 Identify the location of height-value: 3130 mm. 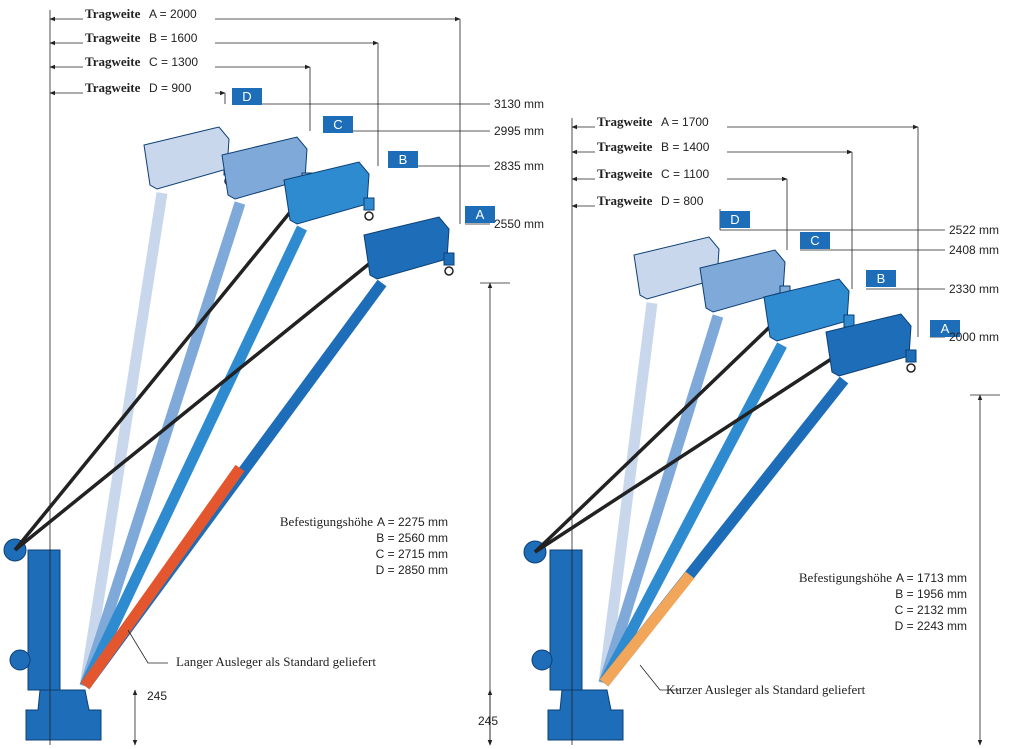
(519, 104).